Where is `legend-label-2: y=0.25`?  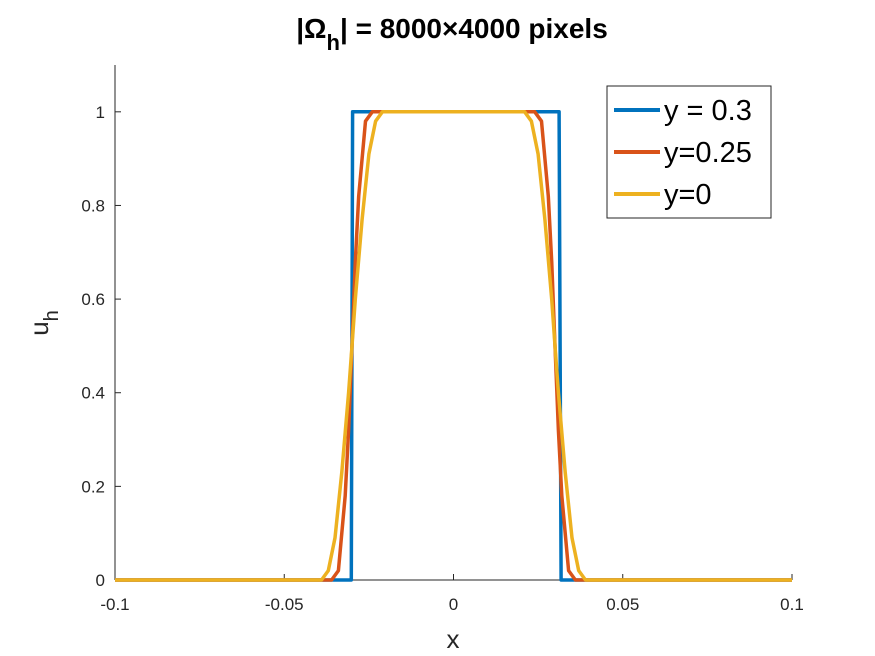 legend-label-2: y=0.25 is located at coordinates (708, 153).